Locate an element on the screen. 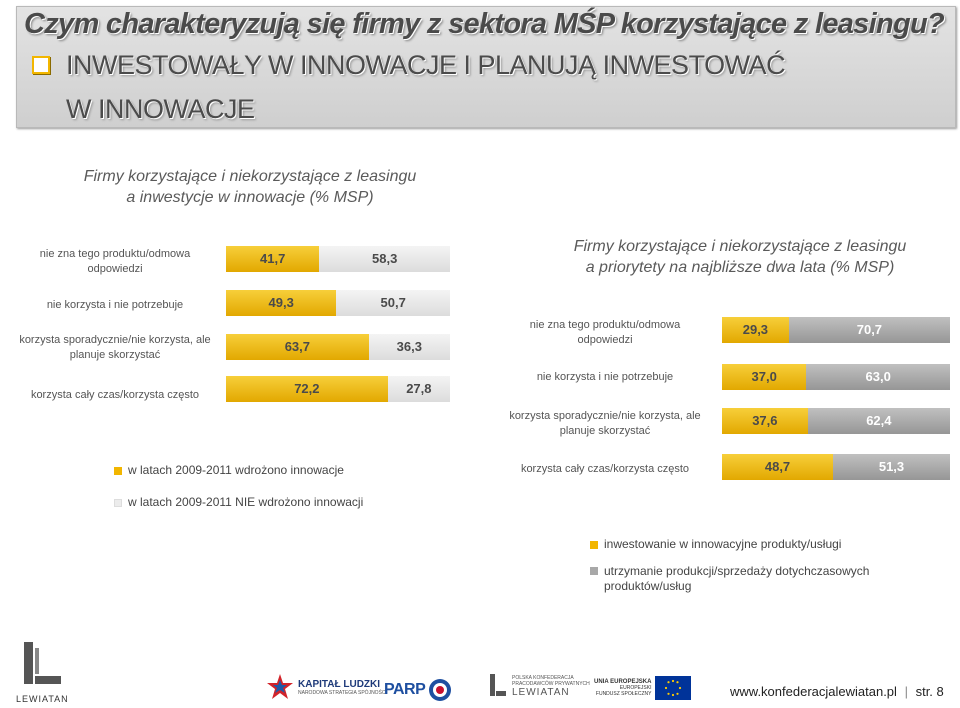  data-label-left-series1: 72,2 is located at coordinates (307, 388).